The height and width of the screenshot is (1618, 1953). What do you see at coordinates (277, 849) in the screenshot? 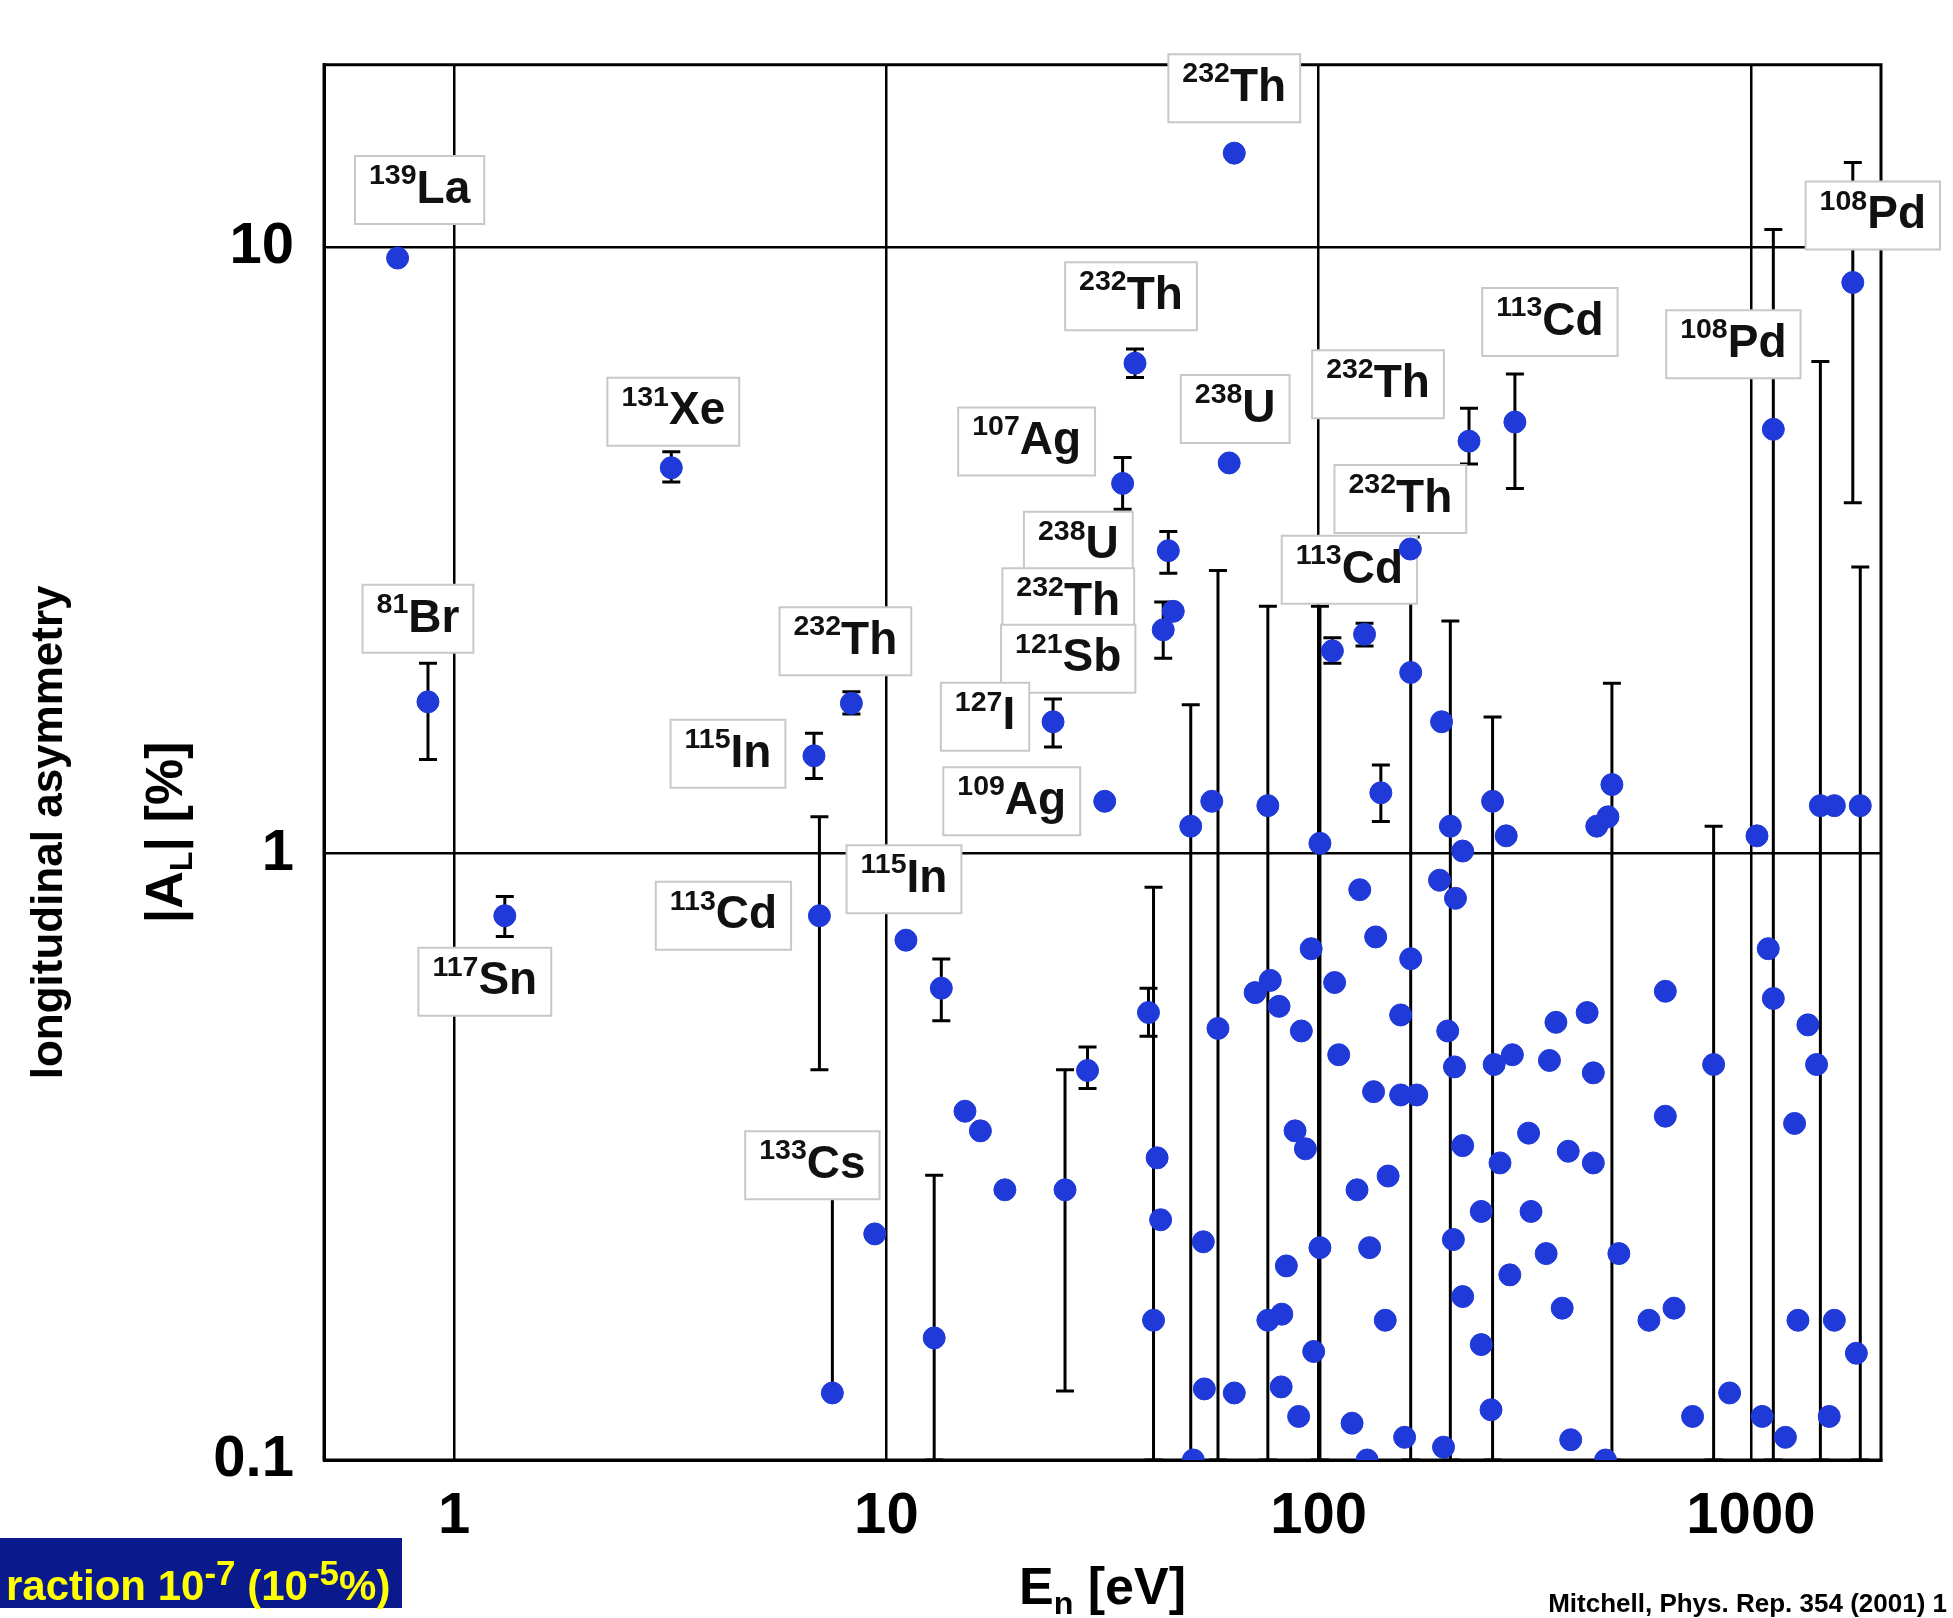
I see `y-tick-label: 1` at bounding box center [277, 849].